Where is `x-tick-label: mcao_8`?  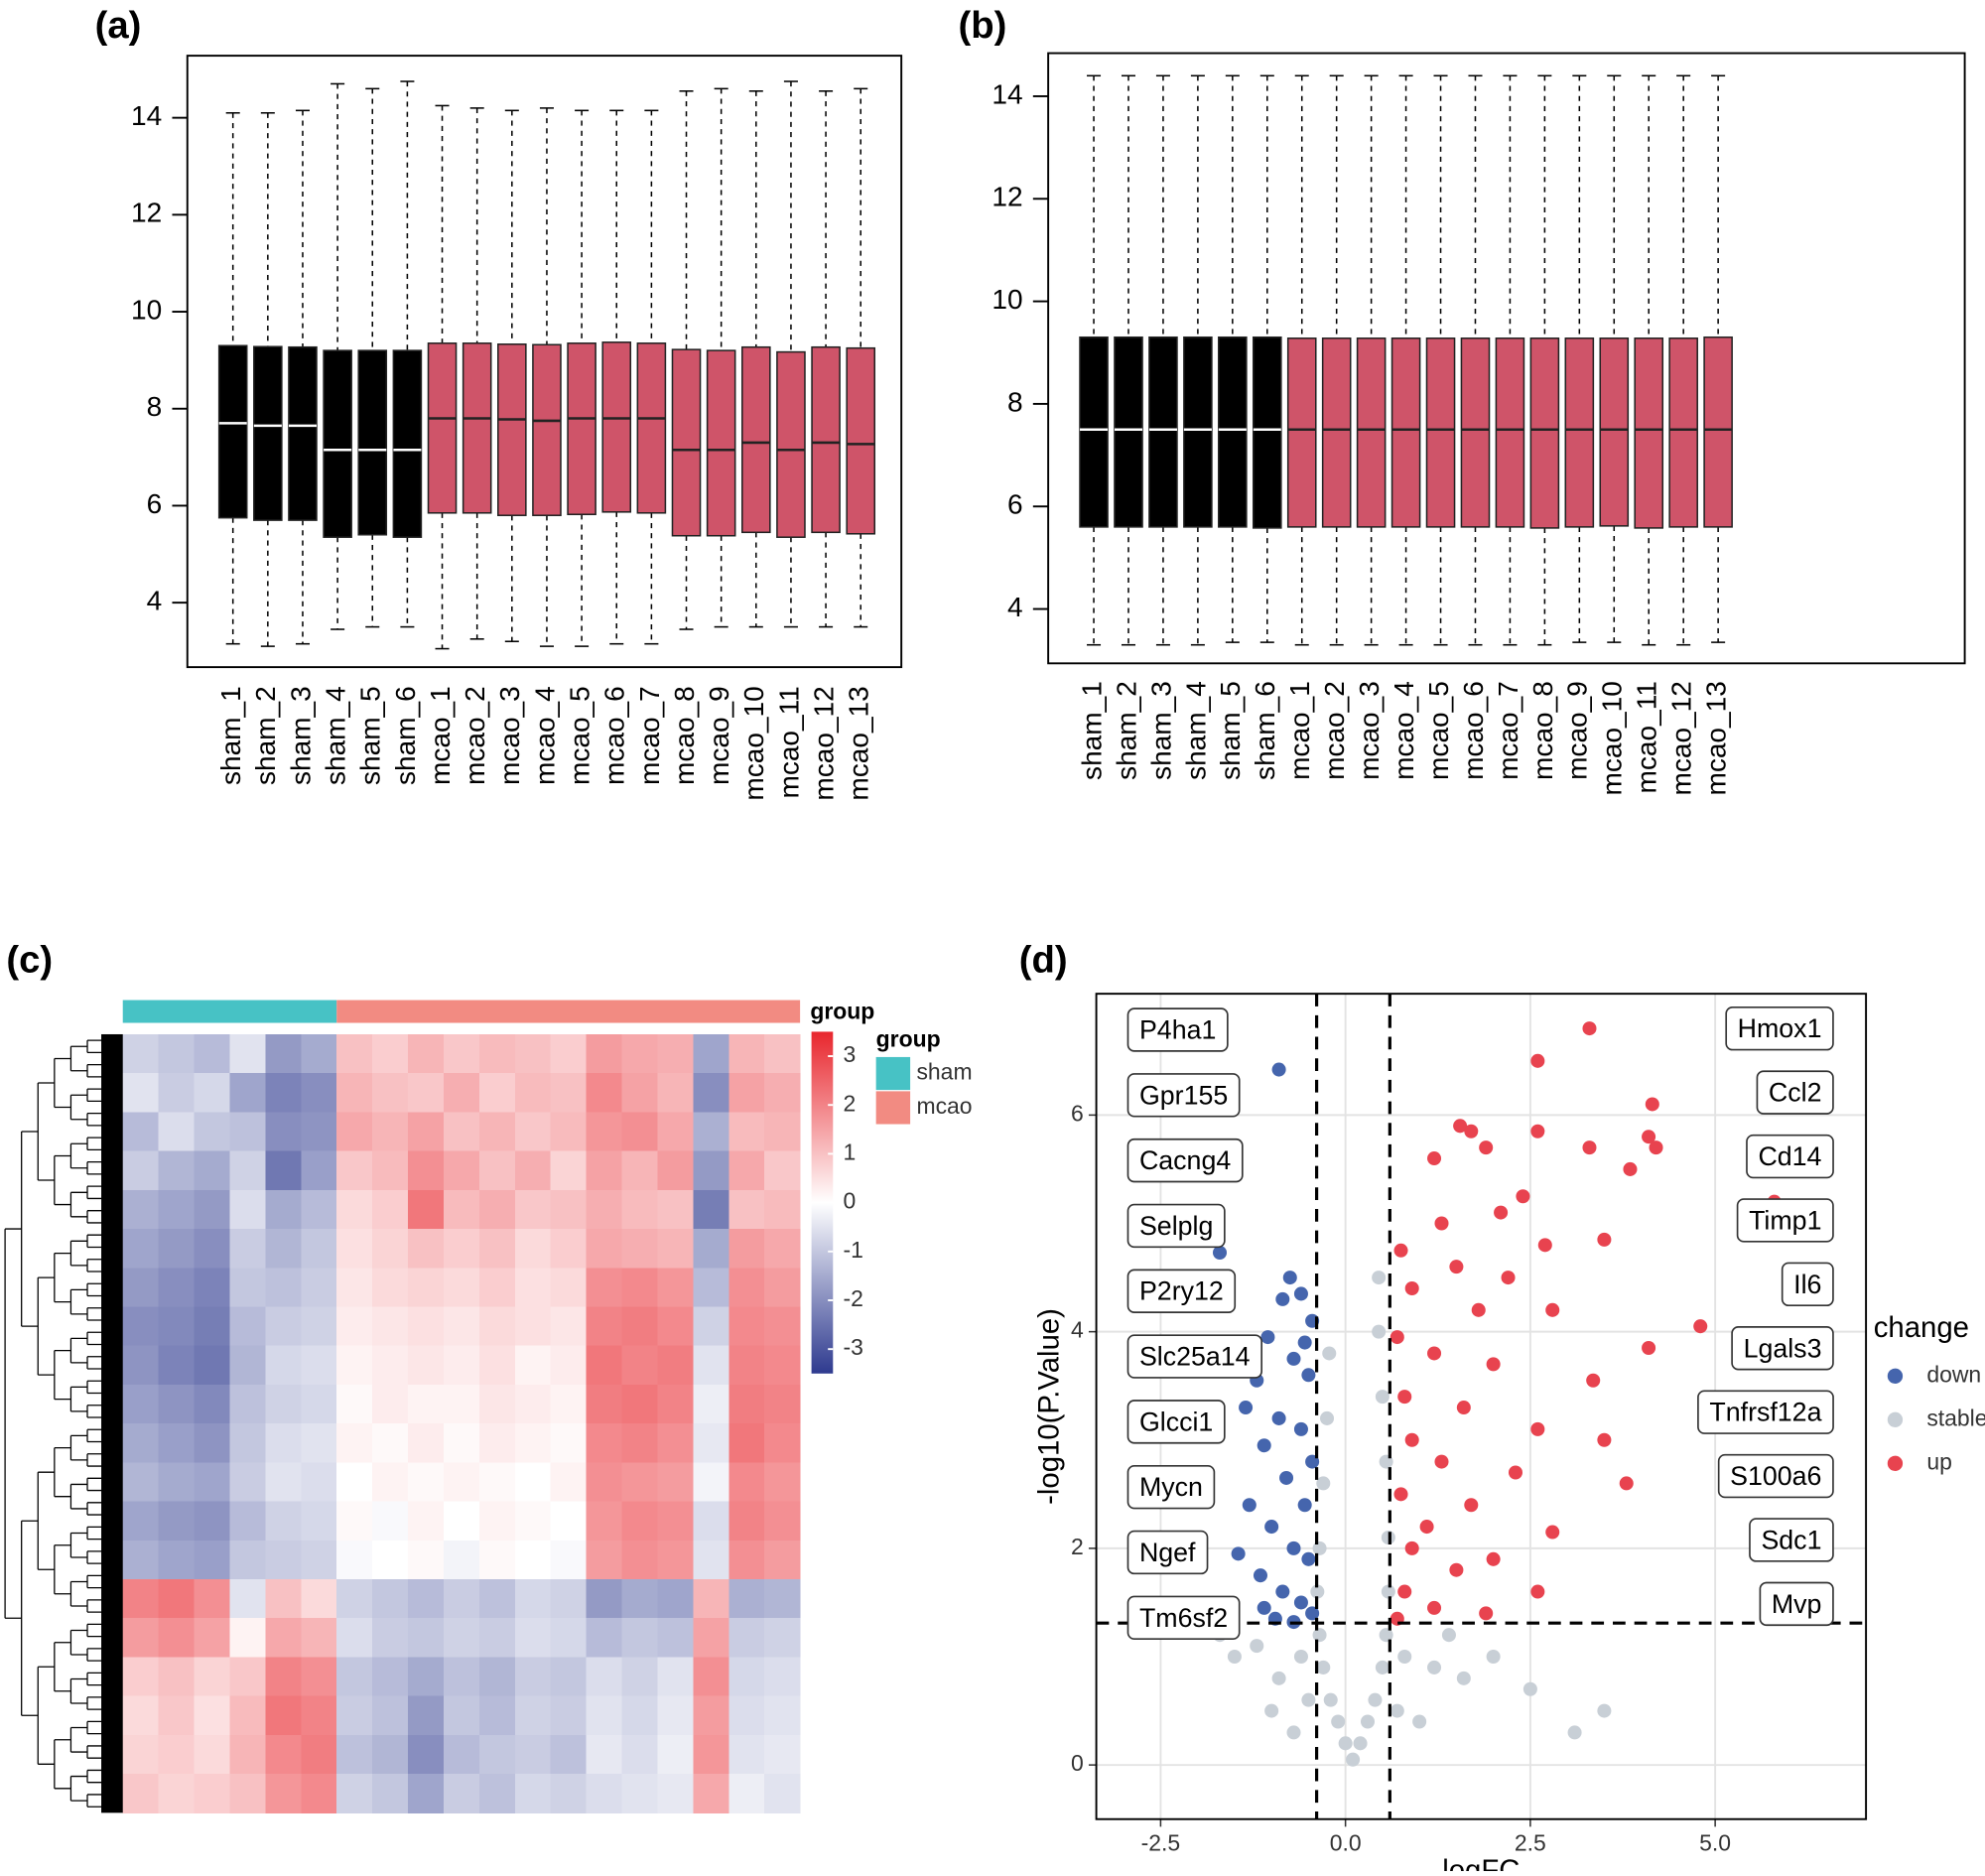 x-tick-label: mcao_8 is located at coordinates (684, 735).